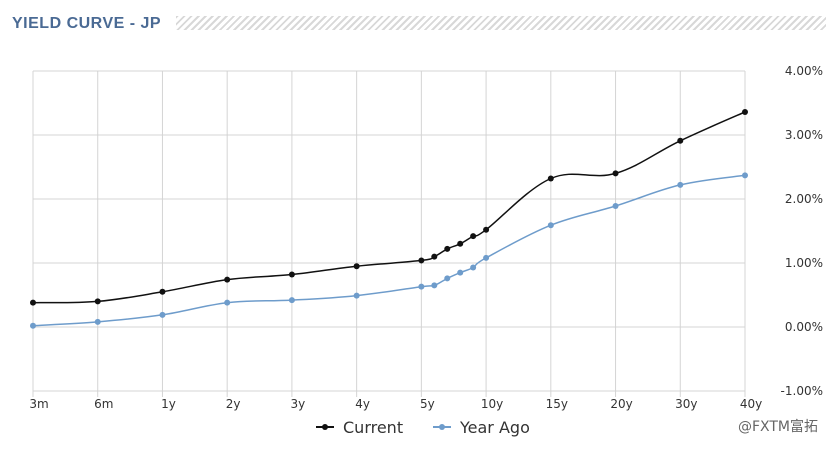  Describe the element at coordinates (427, 404) in the screenshot. I see `x-tick-label-5y: 5y` at that location.